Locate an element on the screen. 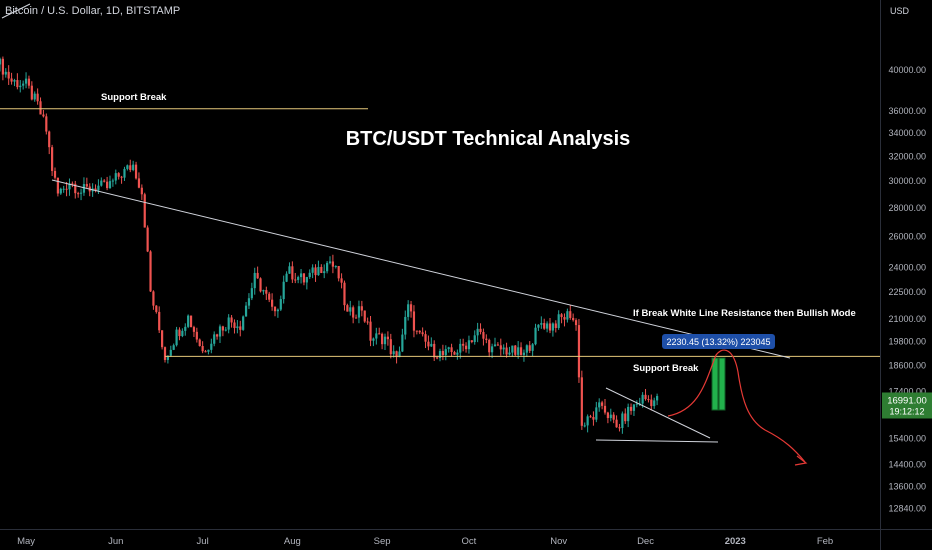 The width and height of the screenshot is (932, 550). y-tick-label: 15400.00 is located at coordinates (907, 438).